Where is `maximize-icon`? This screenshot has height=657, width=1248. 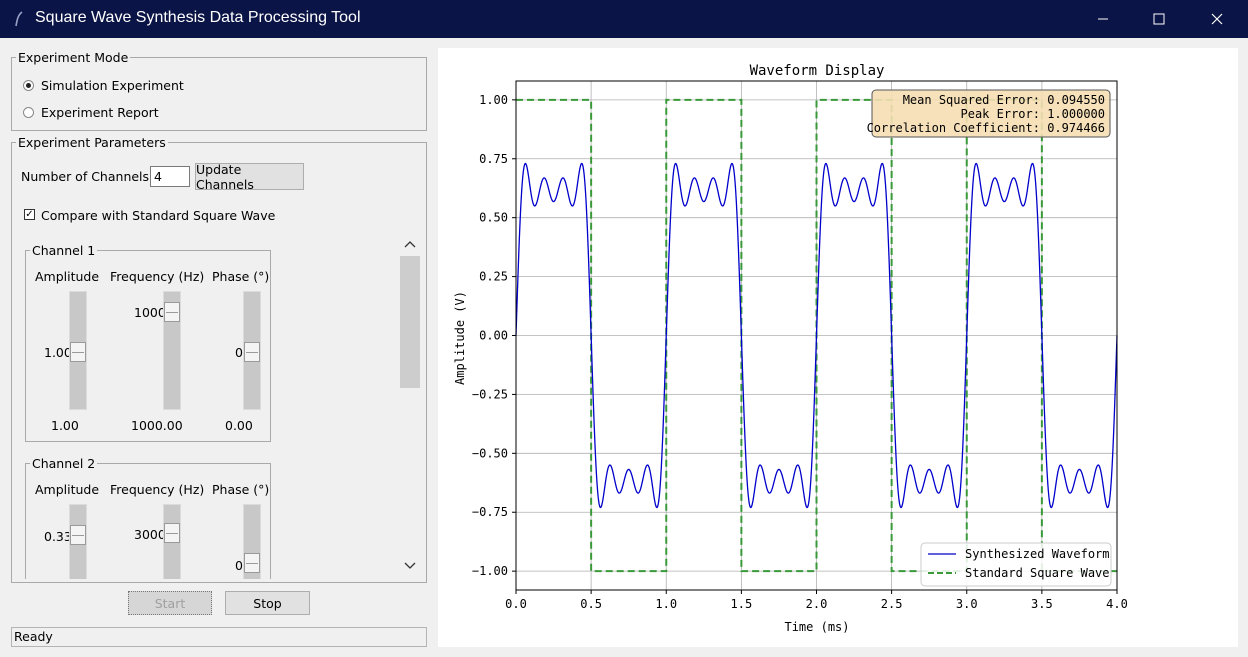 maximize-icon is located at coordinates (1159, 19).